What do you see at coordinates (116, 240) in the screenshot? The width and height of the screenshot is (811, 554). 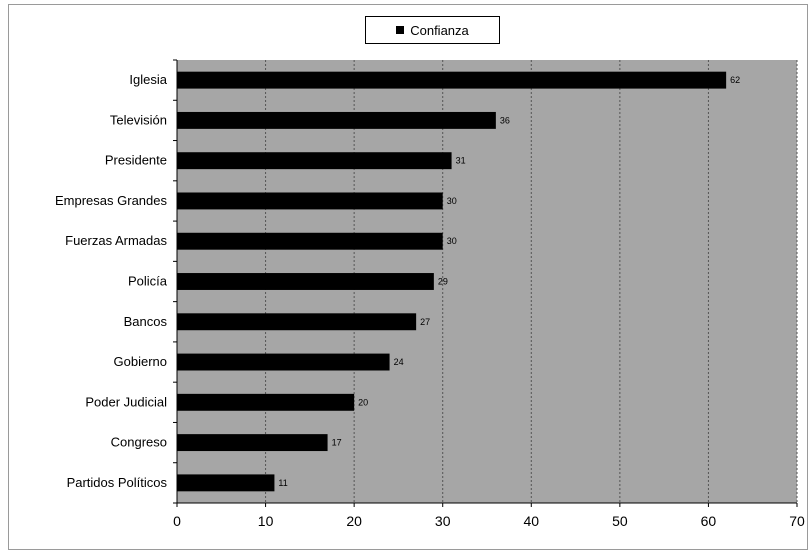 I see `category-label: Fuerzas Armadas` at bounding box center [116, 240].